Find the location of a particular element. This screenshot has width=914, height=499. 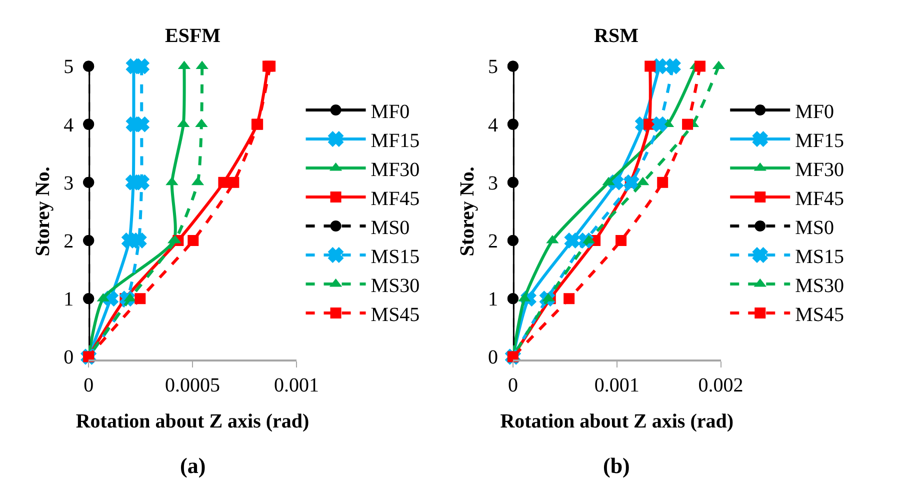

chart-title: ESFM is located at coordinates (193, 36).